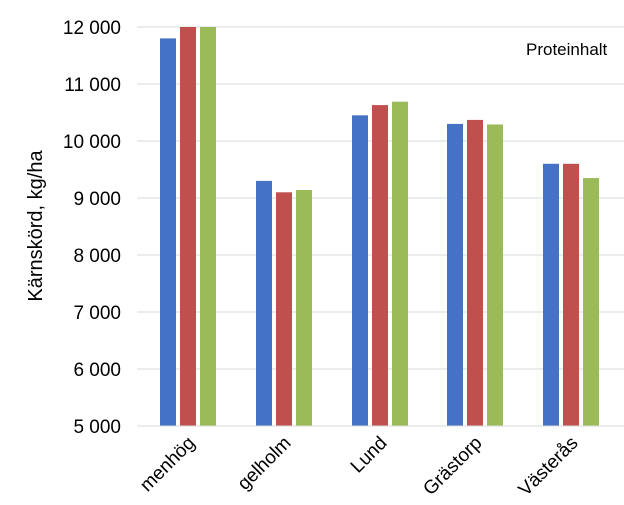 The width and height of the screenshot is (624, 505). What do you see at coordinates (167, 464) in the screenshot?
I see `x-category-label: menhög` at bounding box center [167, 464].